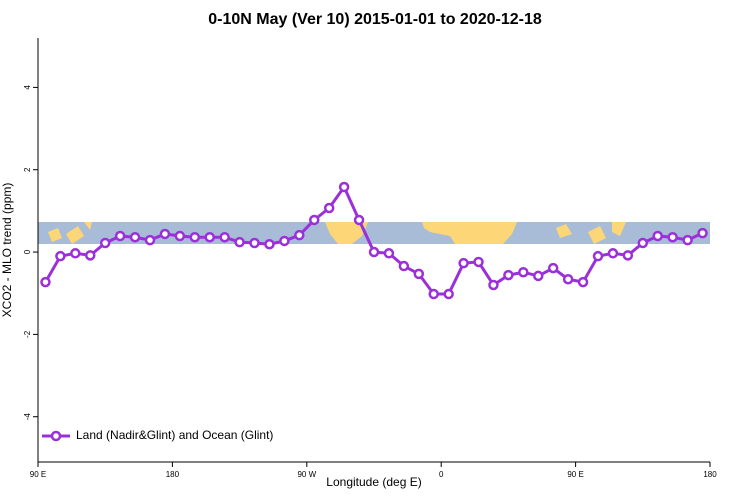 The height and width of the screenshot is (500, 750). I want to click on y-tick-label: -4, so click(27, 417).